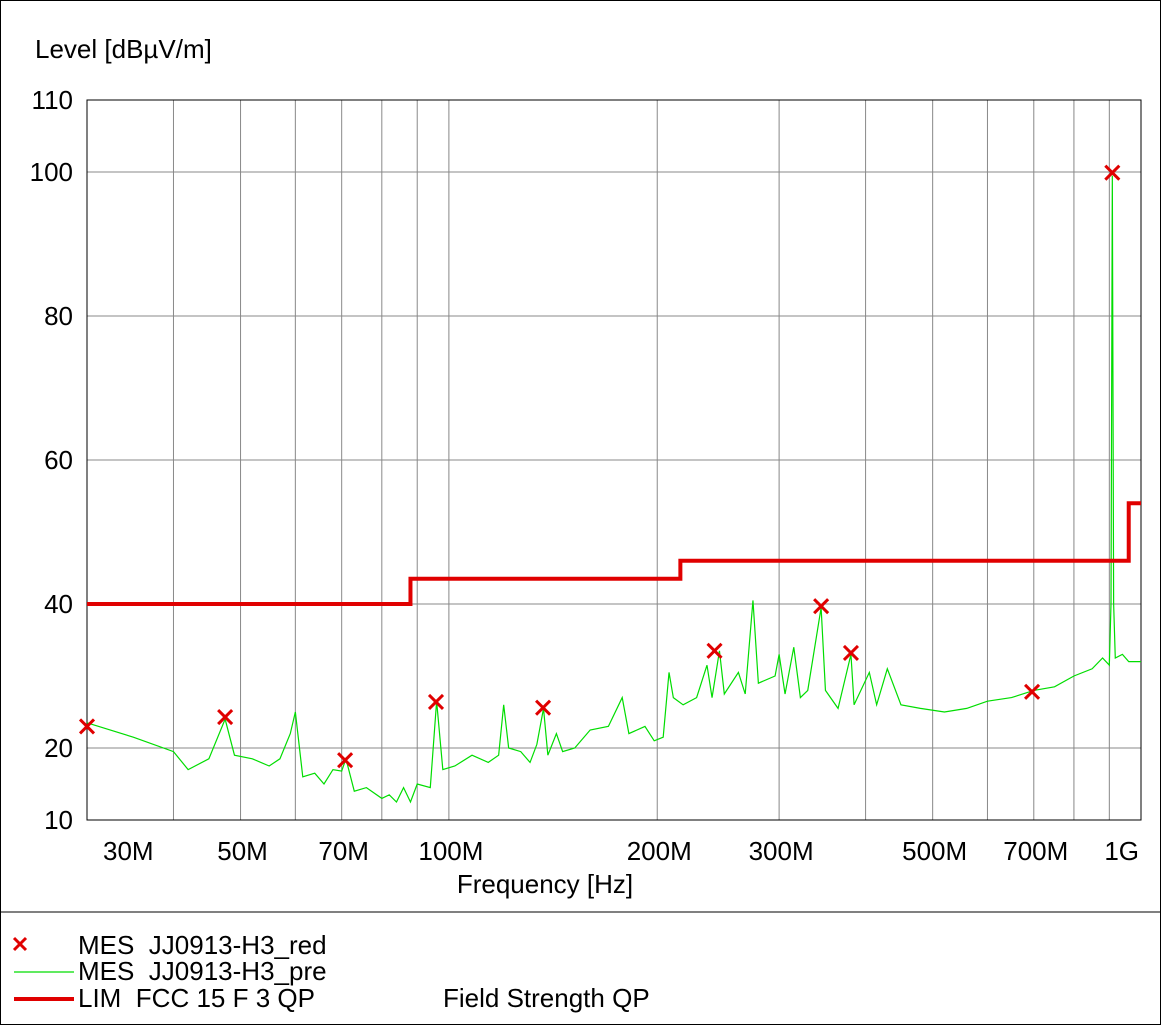  I want to click on legend-label: MES JJ0913-H3_red, so click(202, 945).